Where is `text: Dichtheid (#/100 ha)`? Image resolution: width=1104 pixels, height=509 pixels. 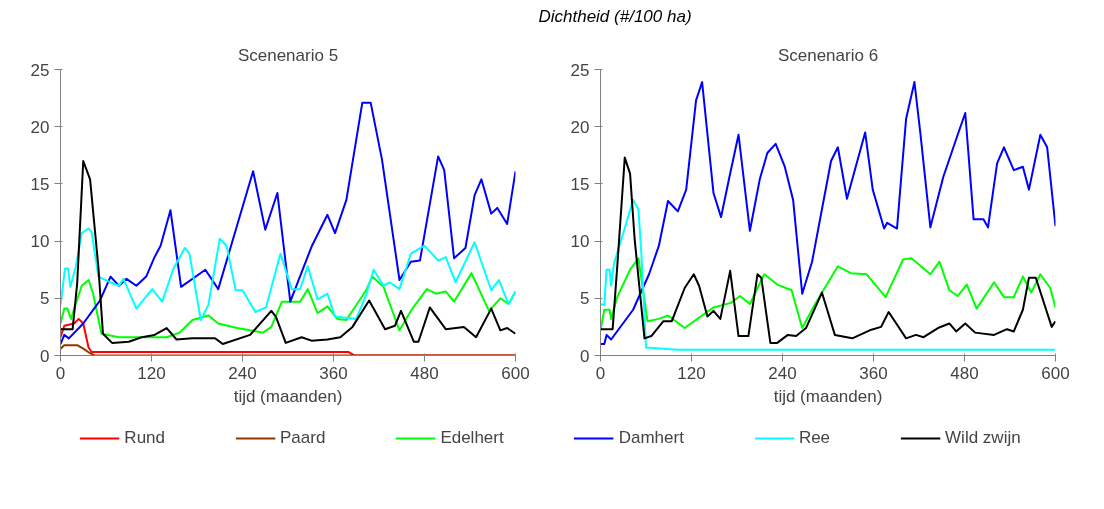
text: Dichtheid (#/100 ha) is located at coordinates (615, 17).